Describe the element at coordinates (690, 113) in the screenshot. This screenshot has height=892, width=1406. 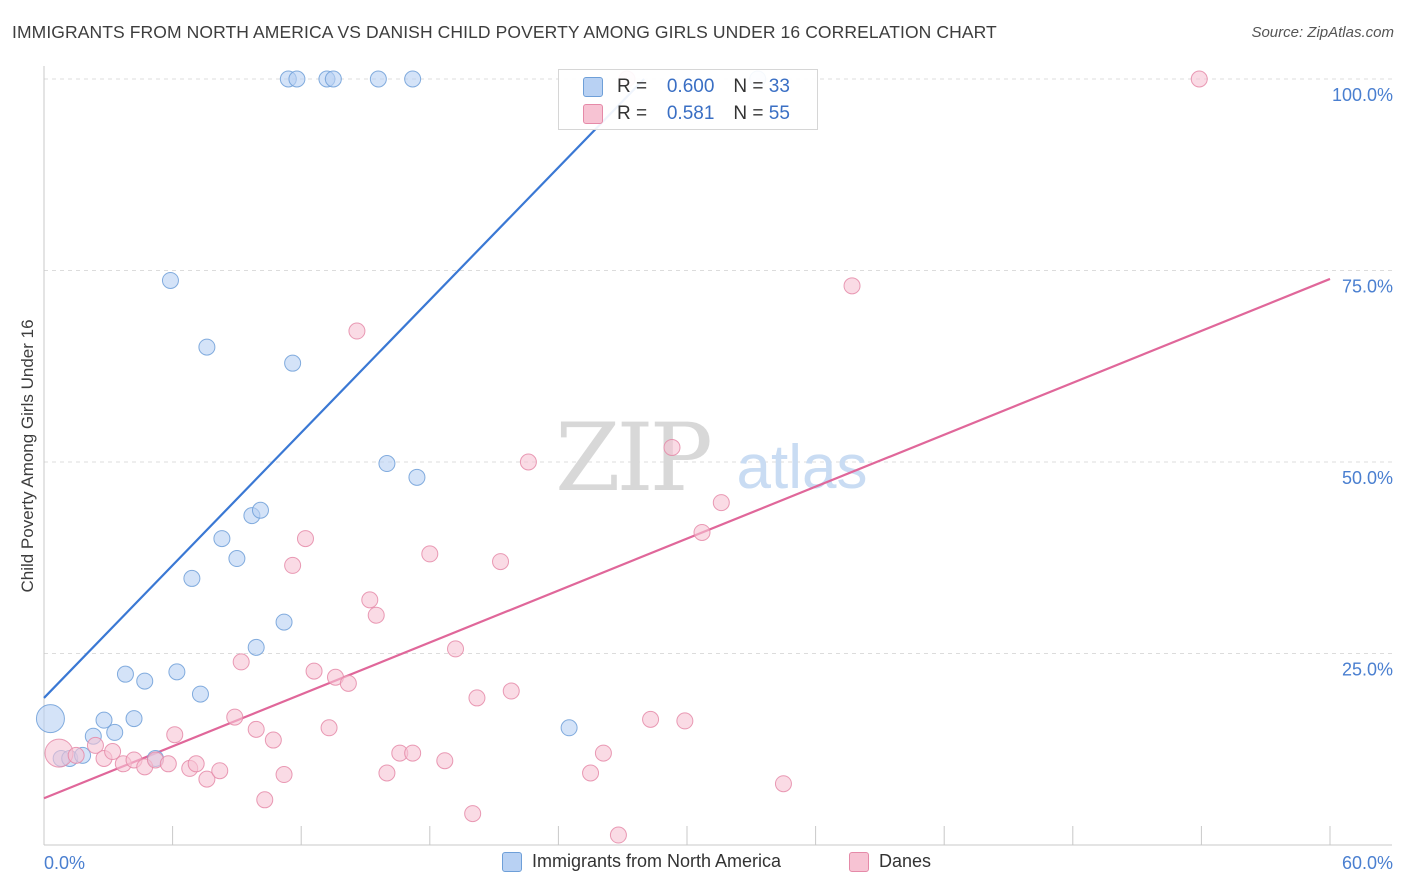
I see `r-value-pink: 0.581` at that location.